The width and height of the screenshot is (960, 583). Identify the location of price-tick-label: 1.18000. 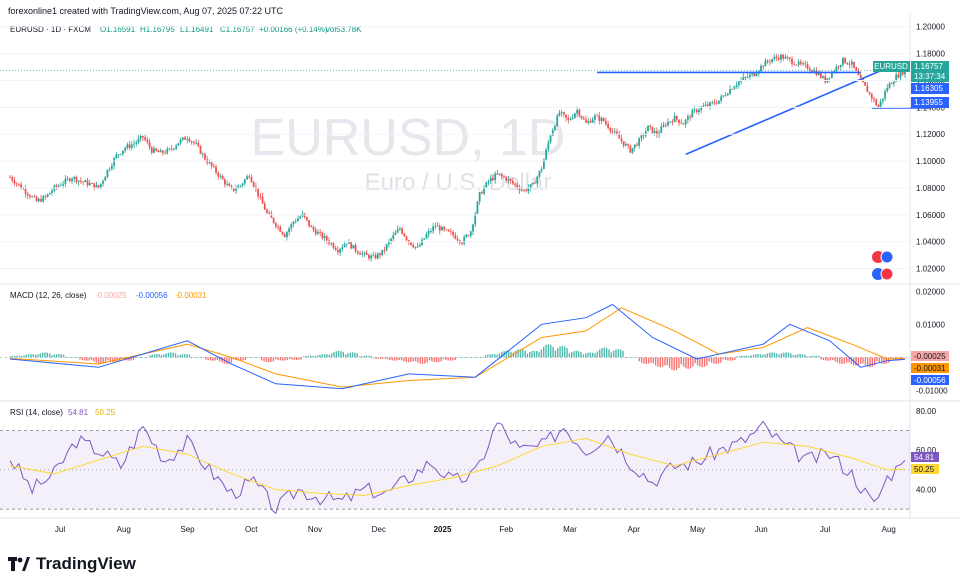
(930, 54).